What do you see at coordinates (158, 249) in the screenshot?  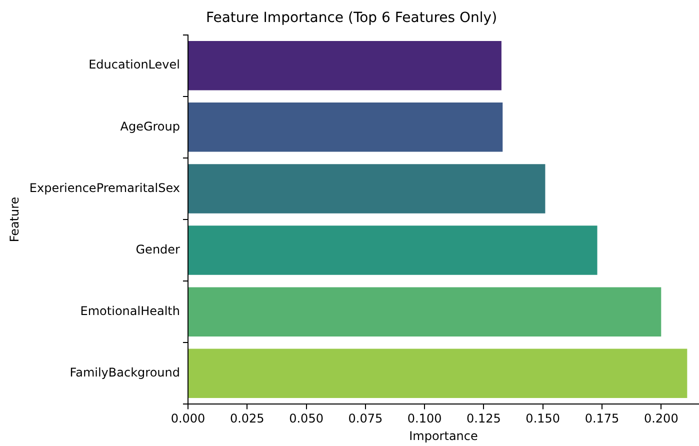 I see `y-tick-label: Gender` at bounding box center [158, 249].